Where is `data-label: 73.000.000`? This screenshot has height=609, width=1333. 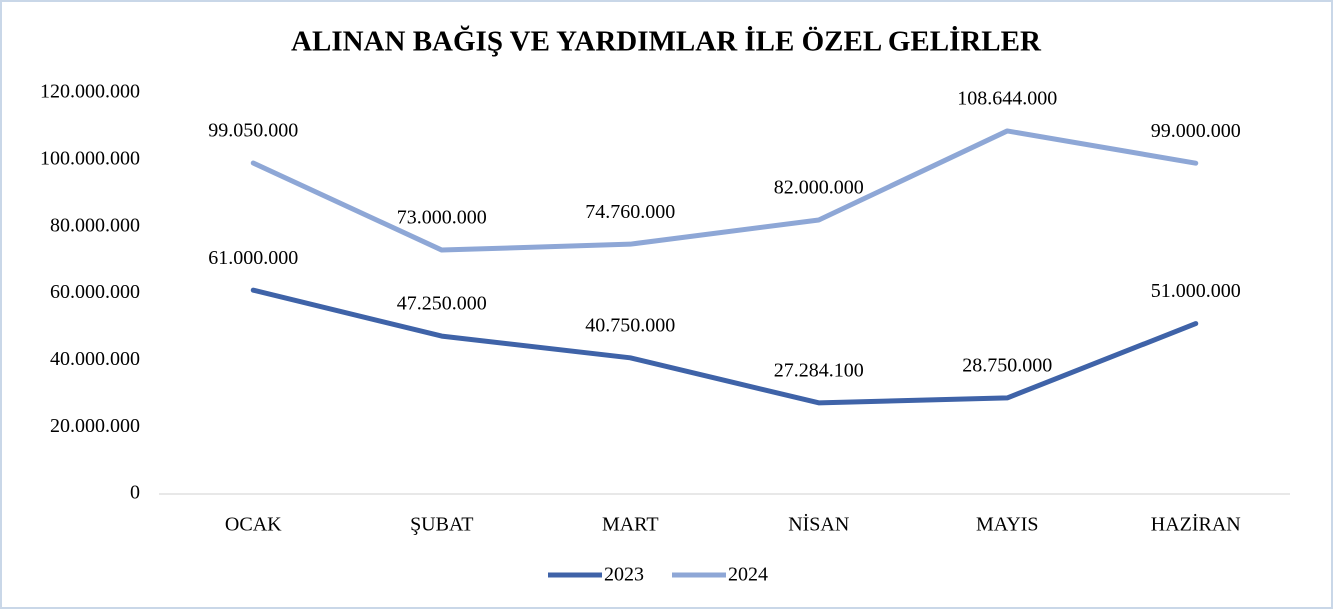 data-label: 73.000.000 is located at coordinates (442, 218).